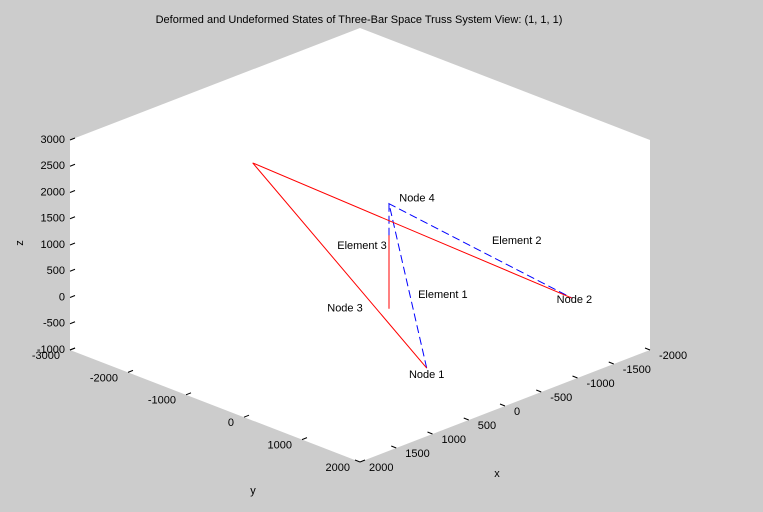  Describe the element at coordinates (344, 309) in the screenshot. I see `annotation: Node 3` at that location.